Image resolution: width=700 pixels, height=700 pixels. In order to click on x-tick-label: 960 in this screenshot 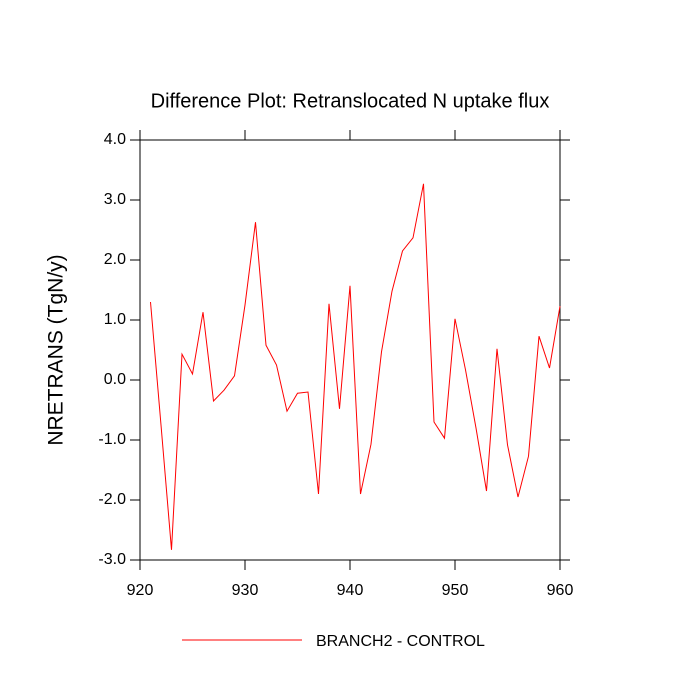, I will do `click(560, 590)`.